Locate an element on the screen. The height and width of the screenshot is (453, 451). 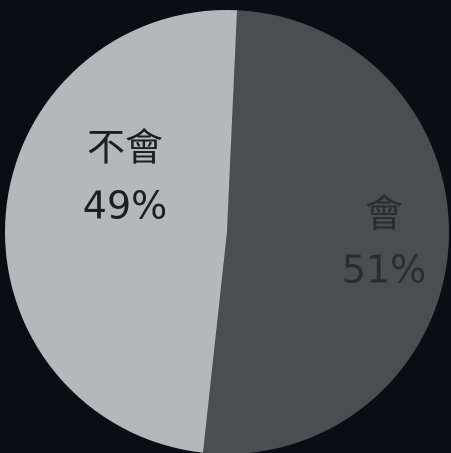
slice-label: 不會 is located at coordinates (125, 148).